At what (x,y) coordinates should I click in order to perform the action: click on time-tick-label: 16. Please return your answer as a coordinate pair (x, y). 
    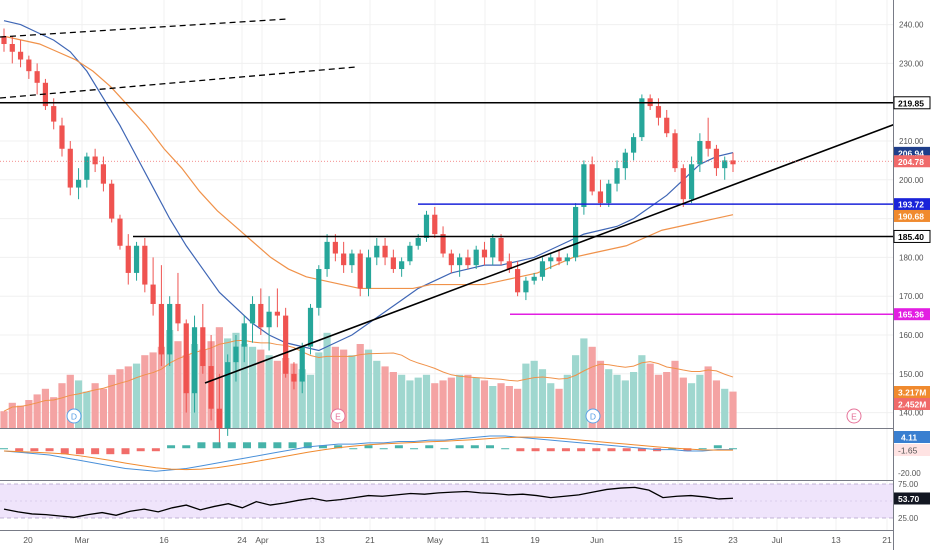
    Looking at the image, I should click on (164, 540).